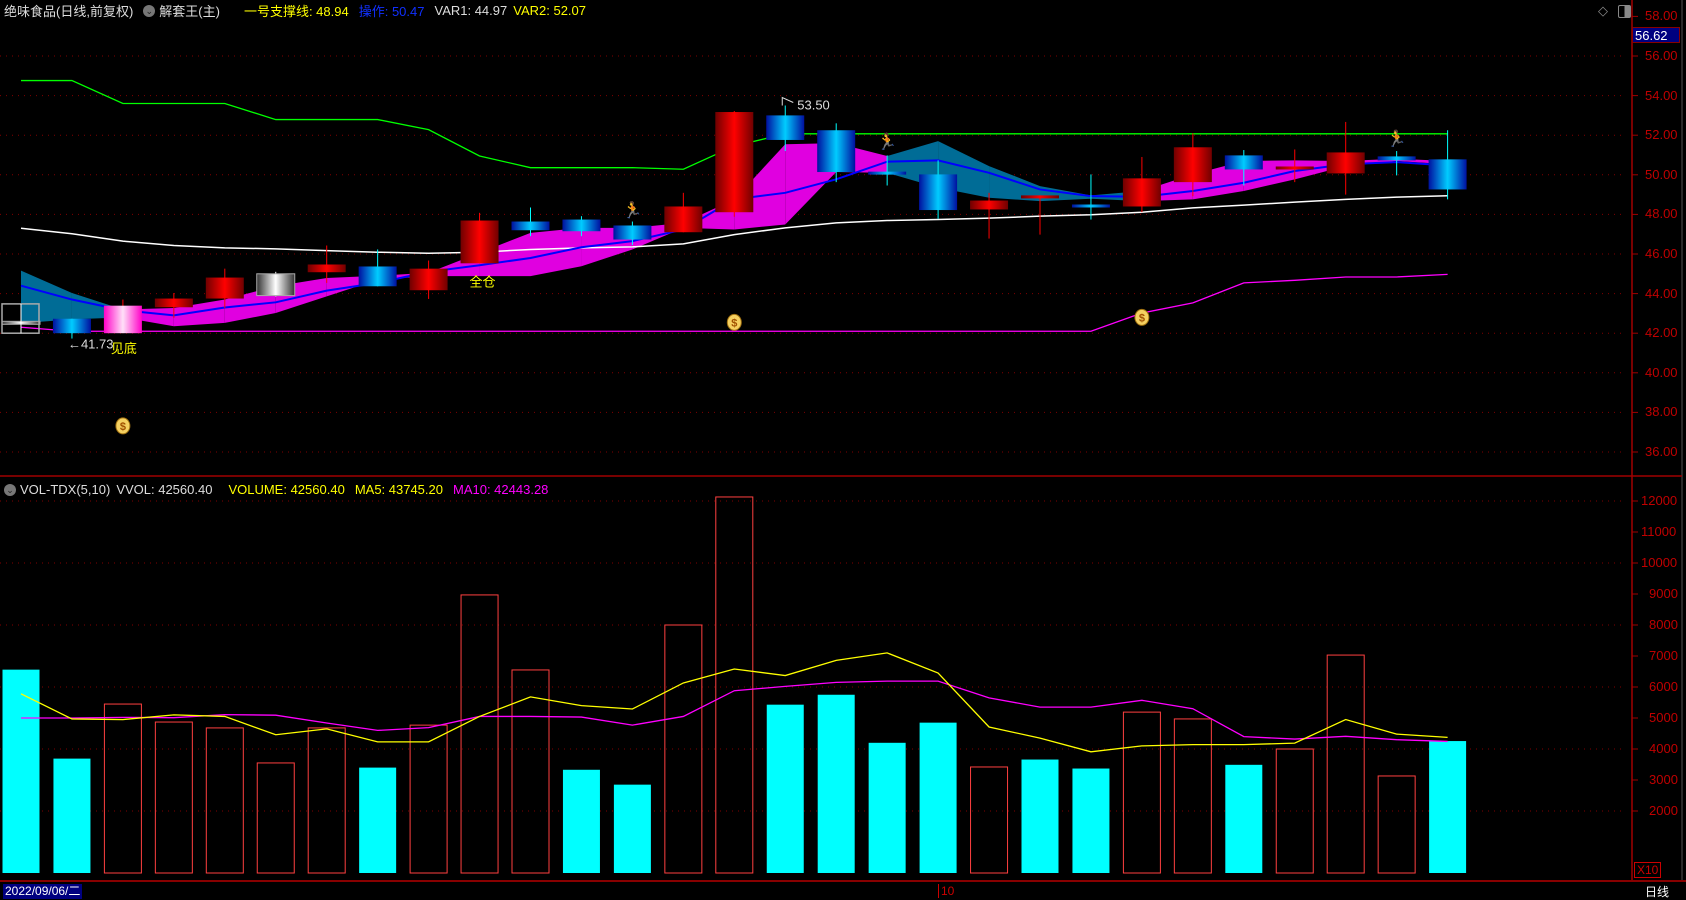  I want to click on ma5-value: MA5: 43745.20, so click(398, 489).